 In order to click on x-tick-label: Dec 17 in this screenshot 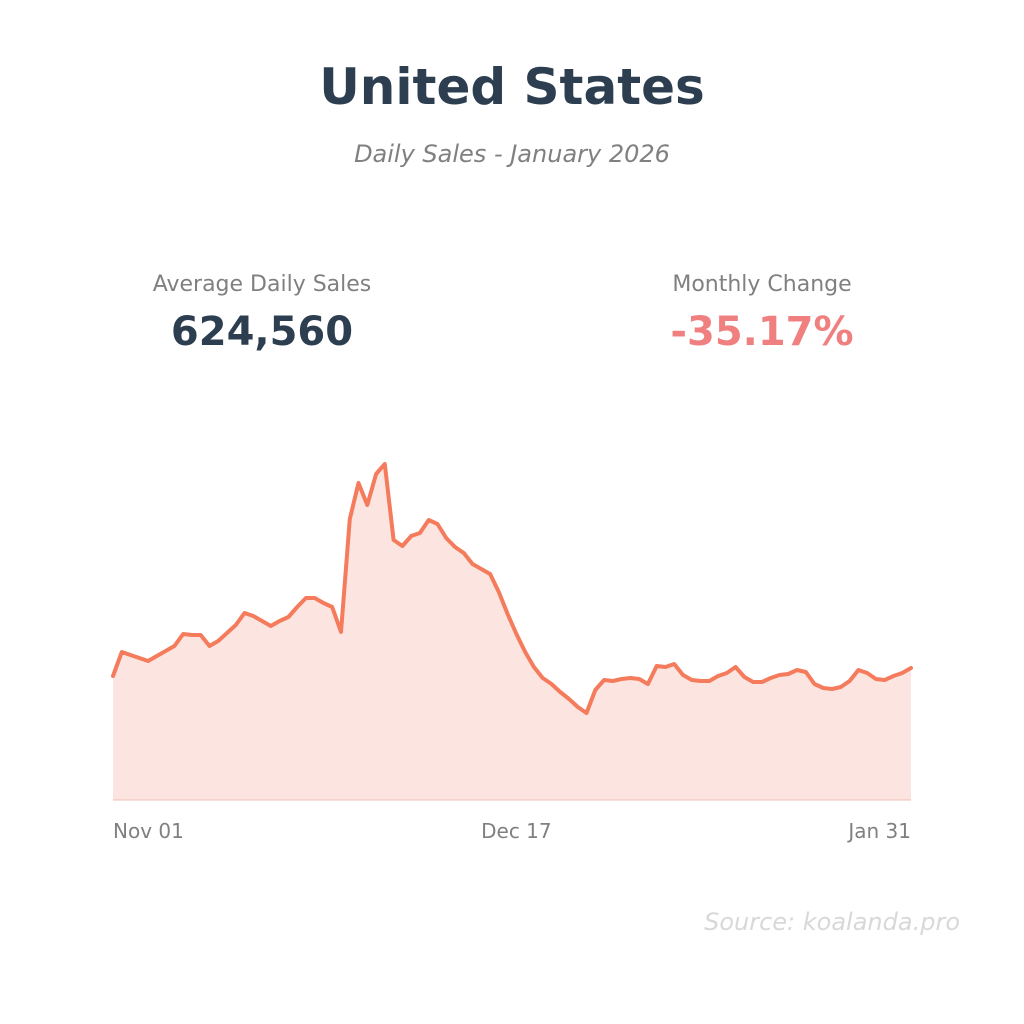, I will do `click(516, 831)`.